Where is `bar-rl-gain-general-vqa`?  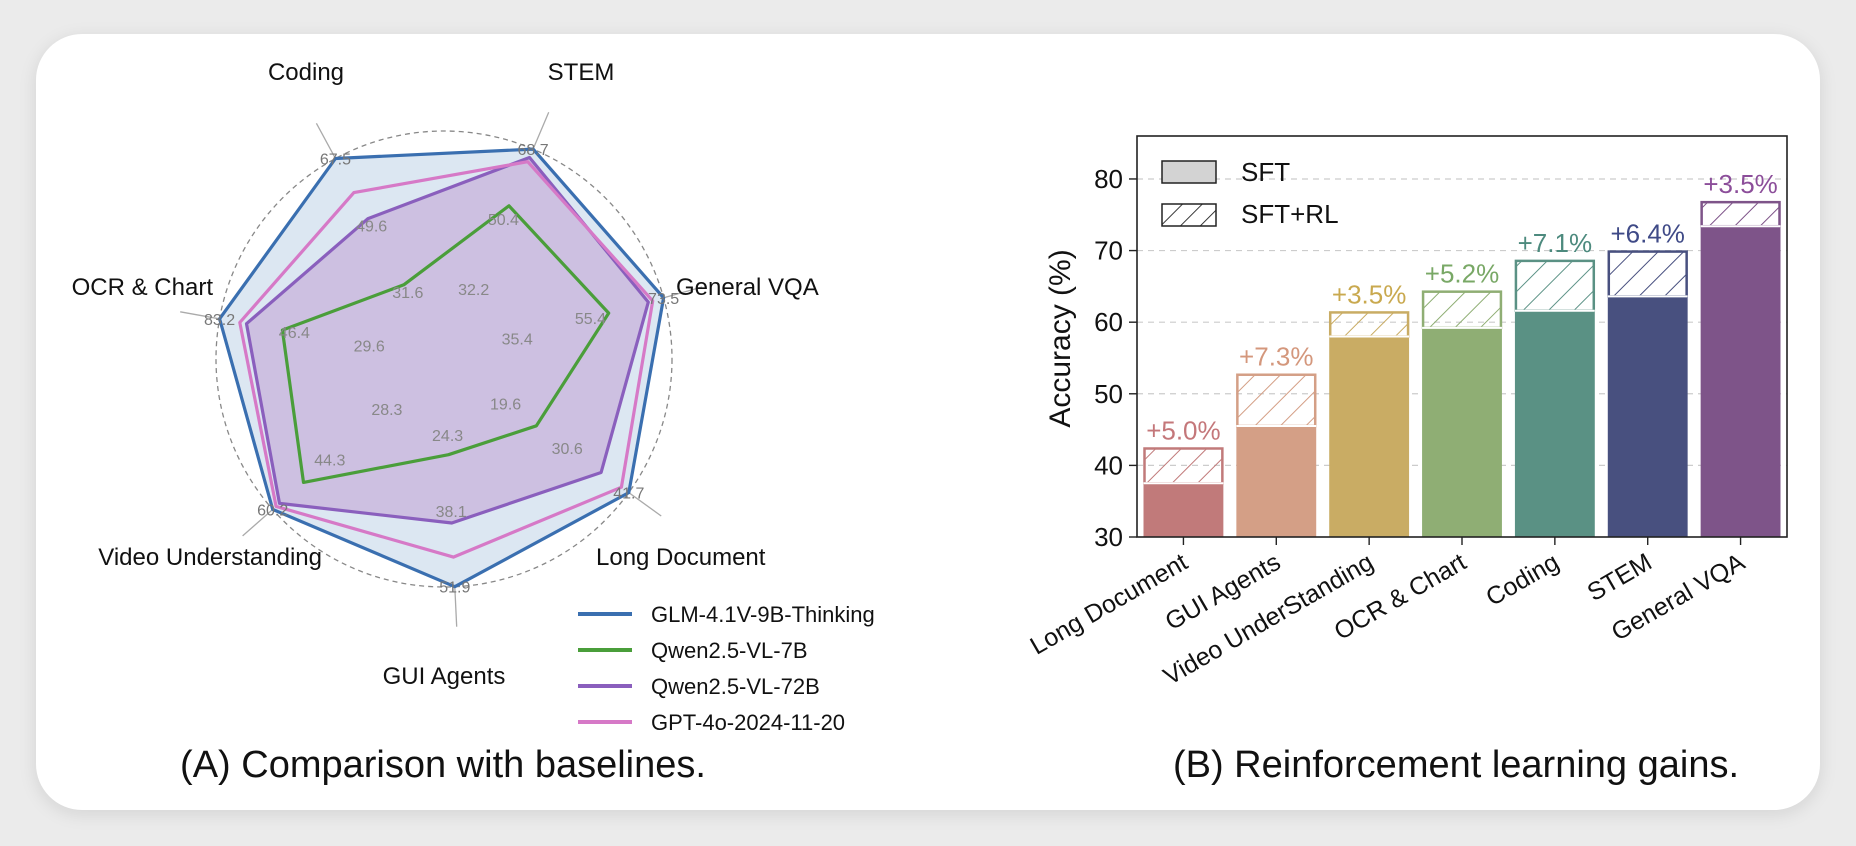 bar-rl-gain-general-vqa is located at coordinates (1740, 214).